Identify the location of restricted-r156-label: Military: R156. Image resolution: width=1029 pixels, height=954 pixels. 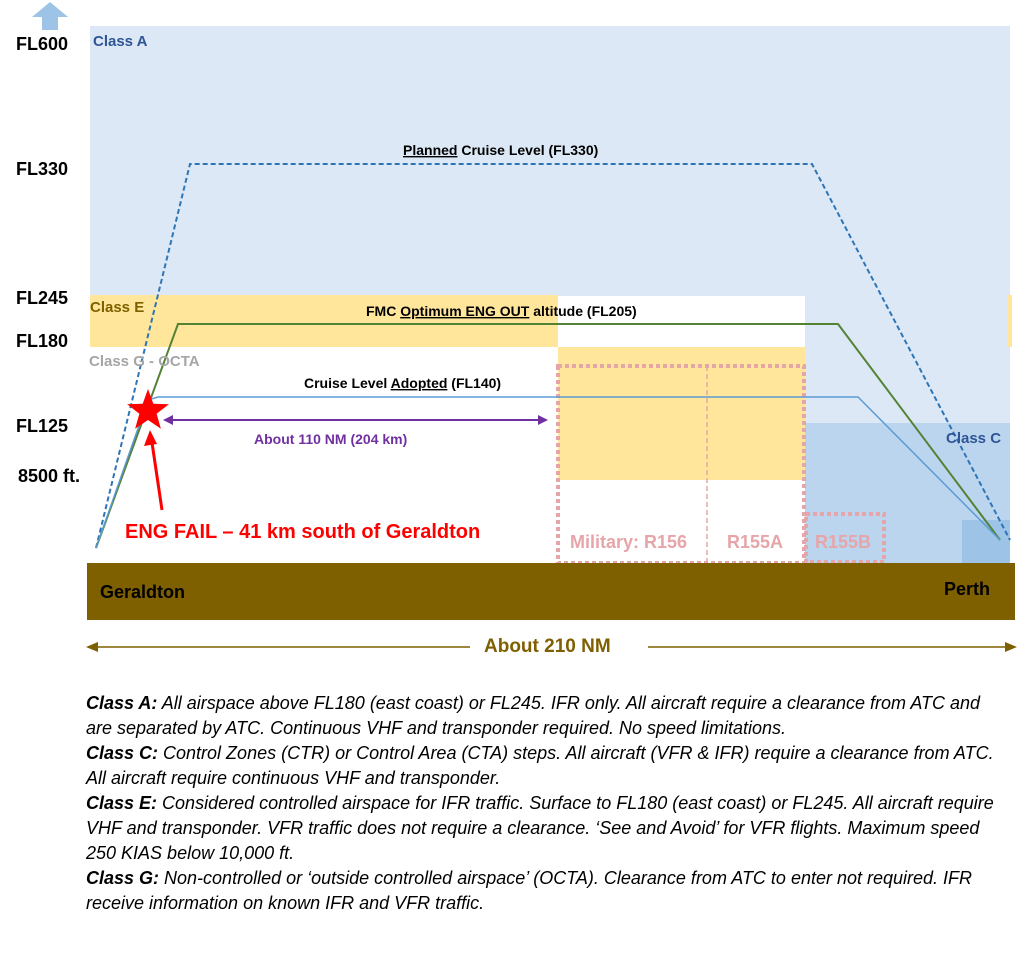
(628, 542).